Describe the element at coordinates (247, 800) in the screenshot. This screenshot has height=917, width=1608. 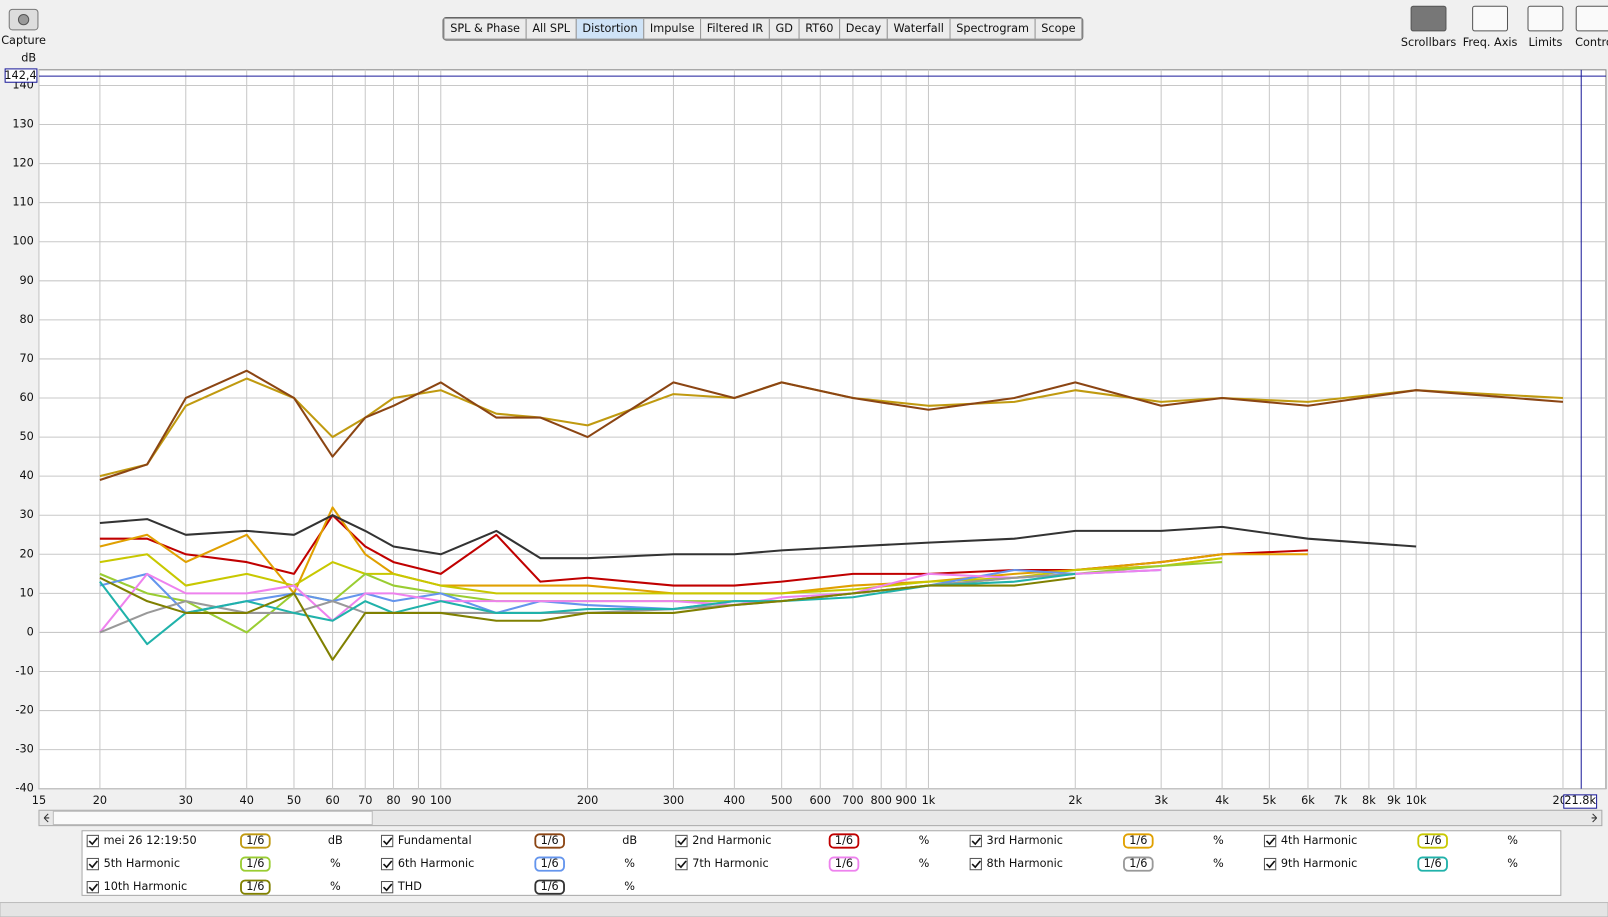
I see `x-tick-label: 40` at that location.